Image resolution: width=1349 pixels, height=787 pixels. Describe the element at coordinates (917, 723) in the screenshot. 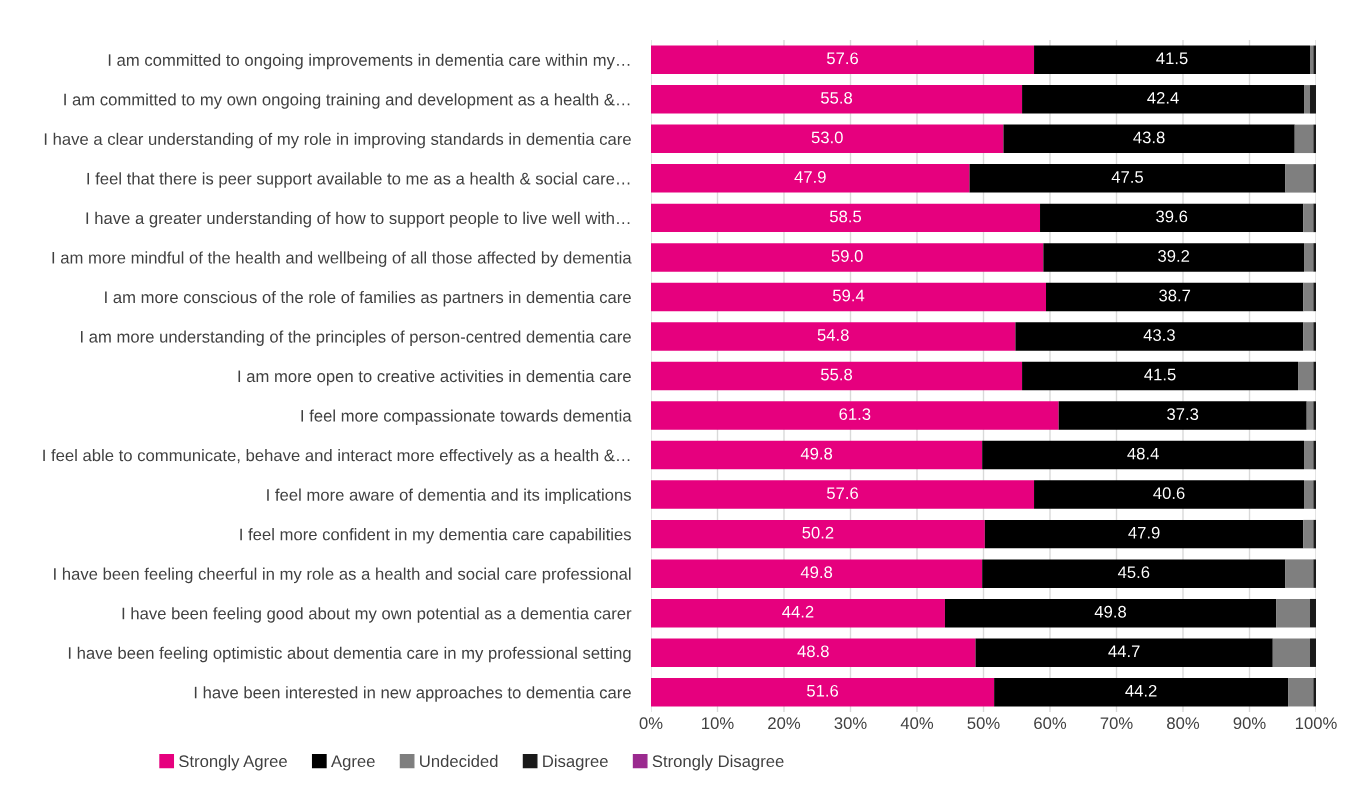

I see `x-tick-label: 40%` at that location.